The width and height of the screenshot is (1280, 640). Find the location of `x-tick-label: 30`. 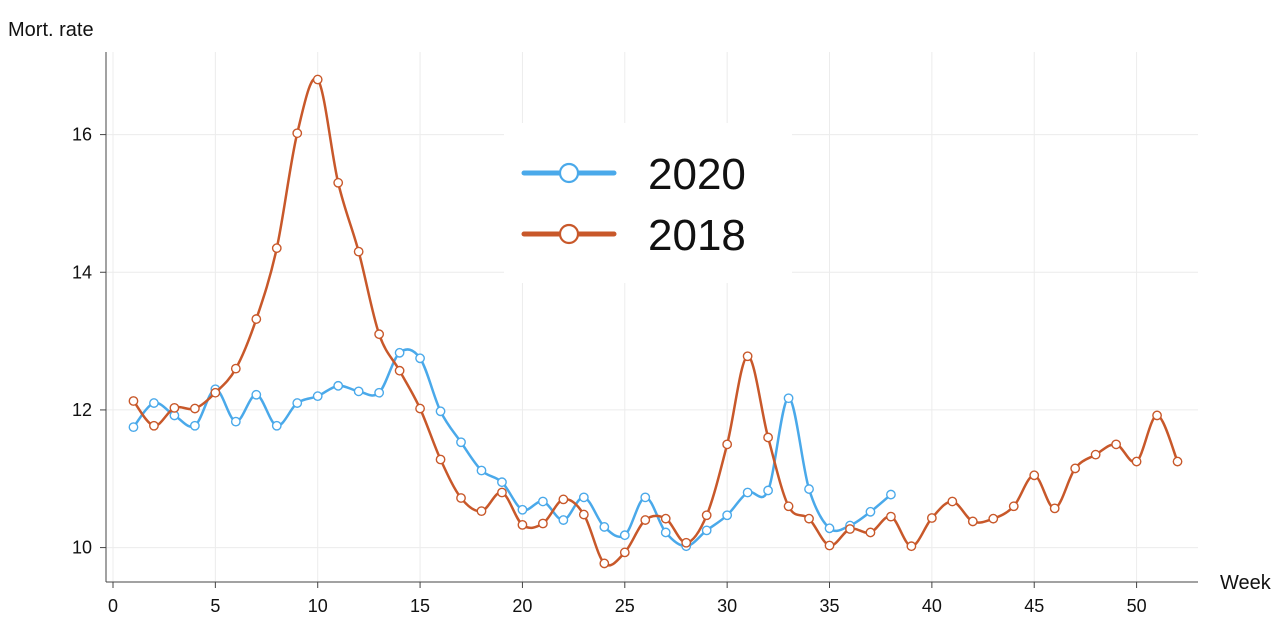

x-tick-label: 30 is located at coordinates (727, 606).